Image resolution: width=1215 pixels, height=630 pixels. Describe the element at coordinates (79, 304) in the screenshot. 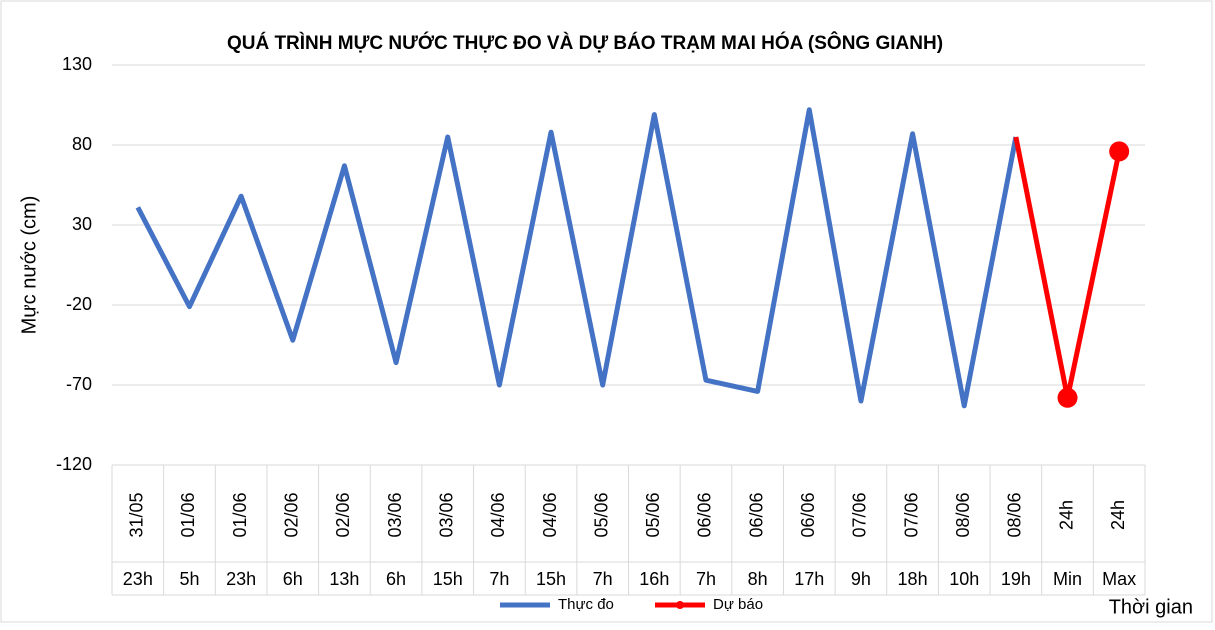

I see `y-tick-label: -20` at that location.